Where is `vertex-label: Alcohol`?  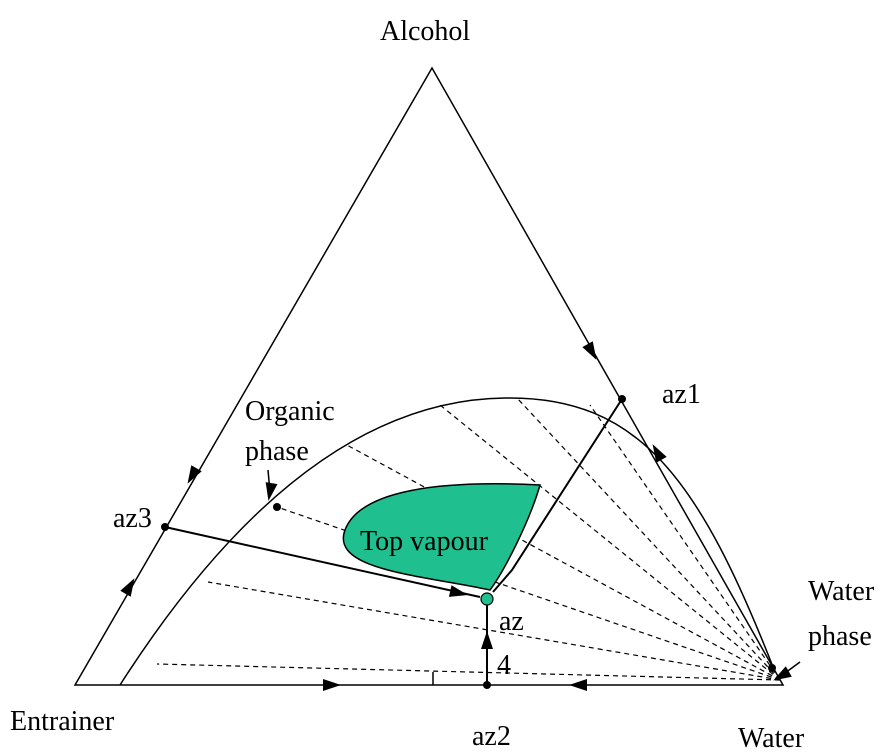 vertex-label: Alcohol is located at coordinates (425, 31).